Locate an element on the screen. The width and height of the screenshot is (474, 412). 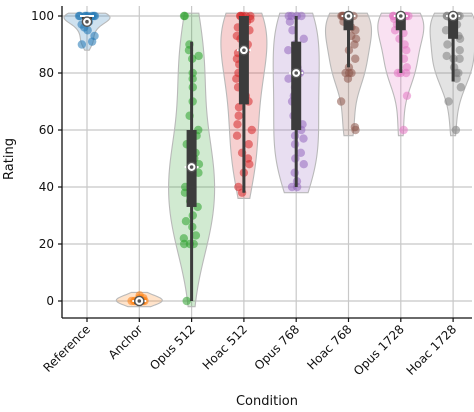
y-tick-label: 60 is located at coordinates (46, 130).